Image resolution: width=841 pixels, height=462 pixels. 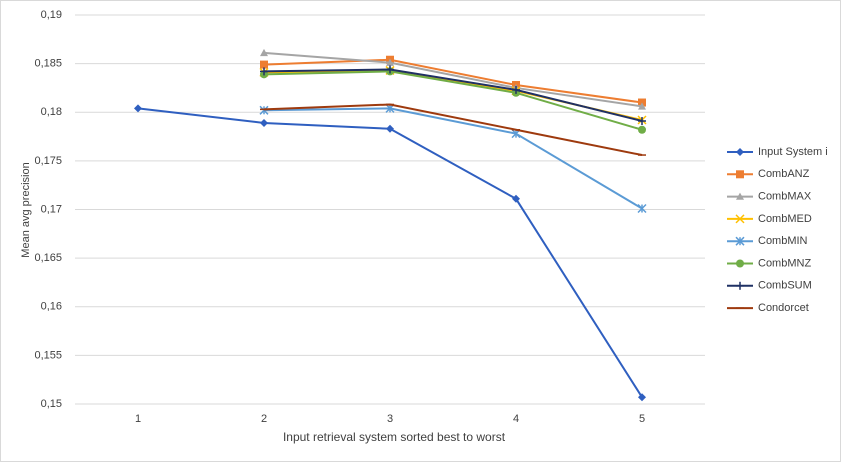 What do you see at coordinates (785, 286) in the screenshot?
I see `legend-label: CombSUM` at bounding box center [785, 286].